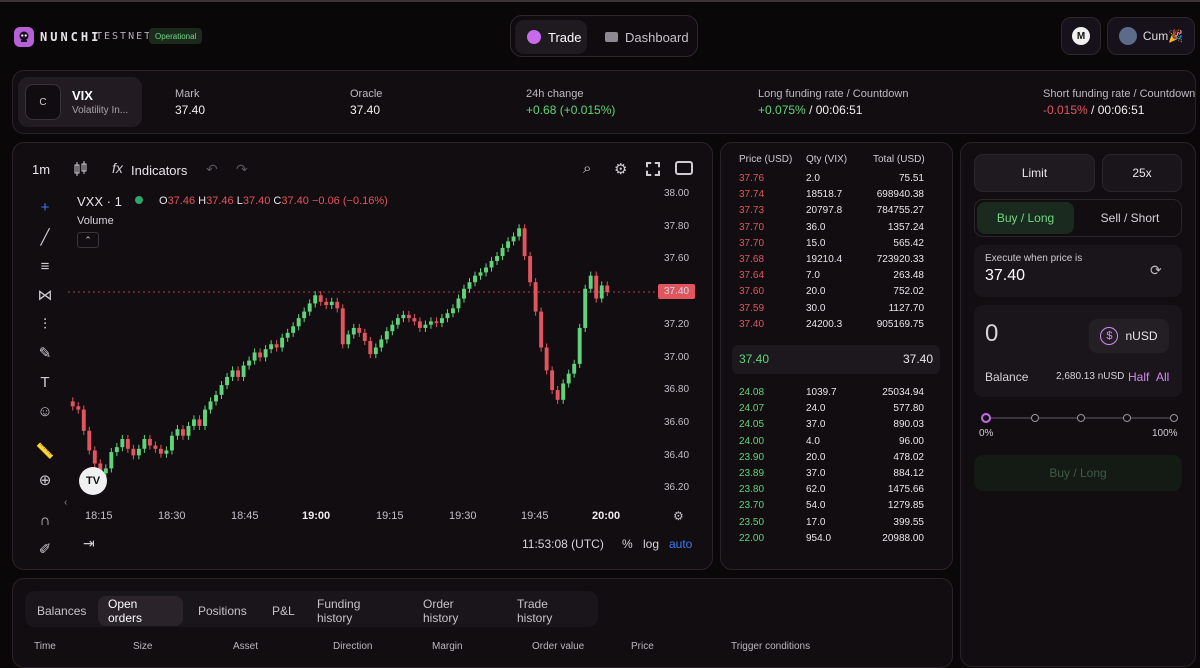 Image resolution: width=1200 pixels, height=668 pixels. What do you see at coordinates (816, 506) in the screenshot?
I see `ob-qty: 54.0` at bounding box center [816, 506].